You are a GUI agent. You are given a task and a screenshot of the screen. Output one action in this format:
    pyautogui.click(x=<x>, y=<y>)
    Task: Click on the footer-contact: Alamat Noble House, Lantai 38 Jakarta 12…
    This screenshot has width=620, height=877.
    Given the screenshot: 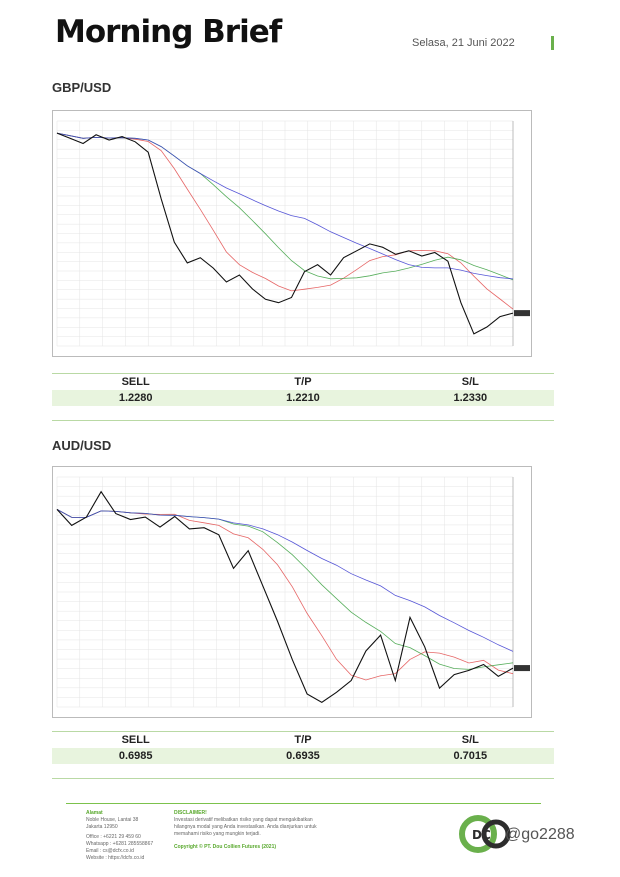 What is the action you would take?
    pyautogui.click(x=126, y=836)
    